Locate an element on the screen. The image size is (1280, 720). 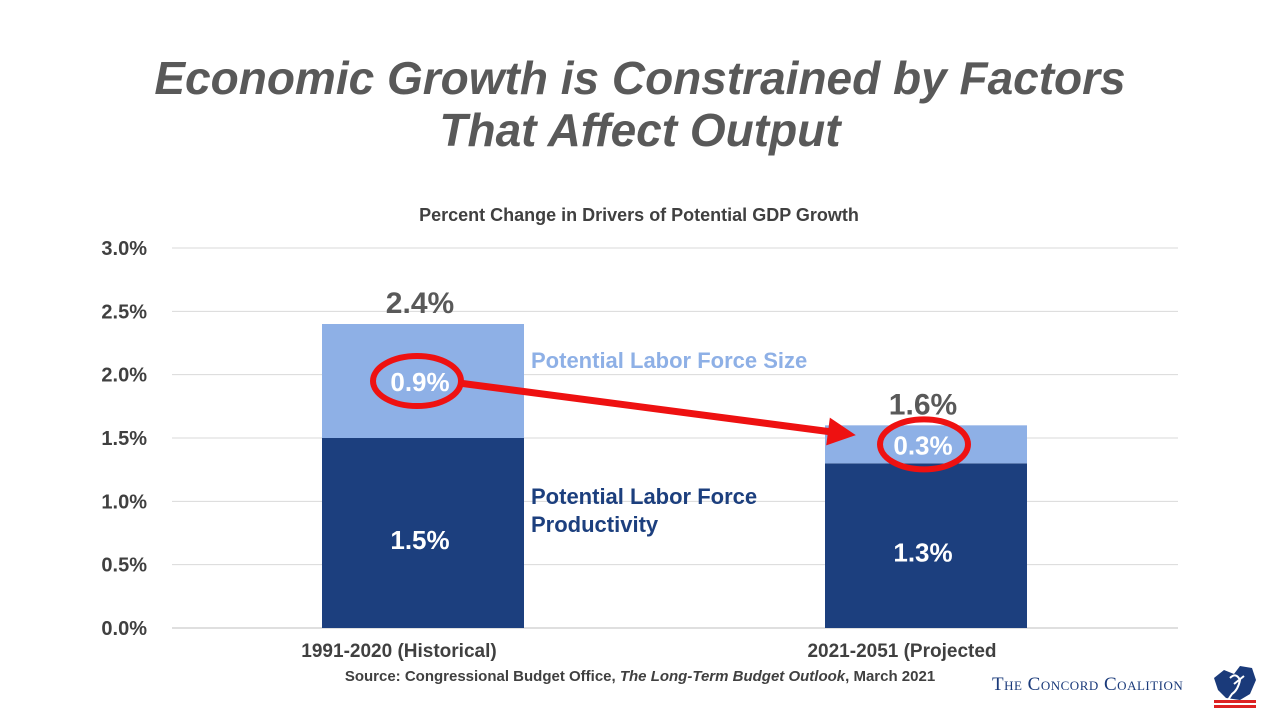
series-label-labor-force-productivity: Potential Labor Force is located at coordinates (644, 496).